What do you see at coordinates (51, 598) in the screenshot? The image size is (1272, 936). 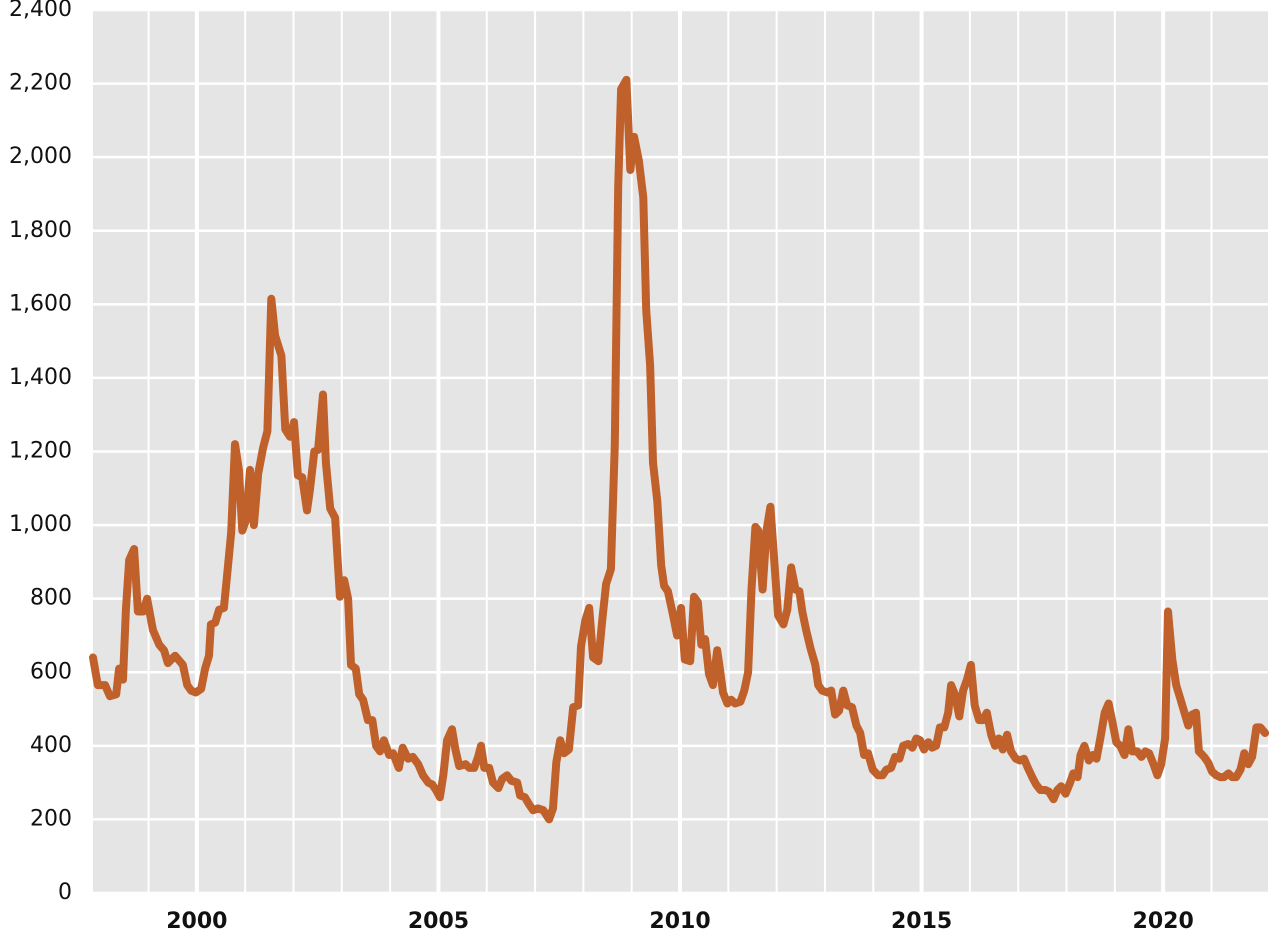 I see `y-tick-label: 800` at bounding box center [51, 598].